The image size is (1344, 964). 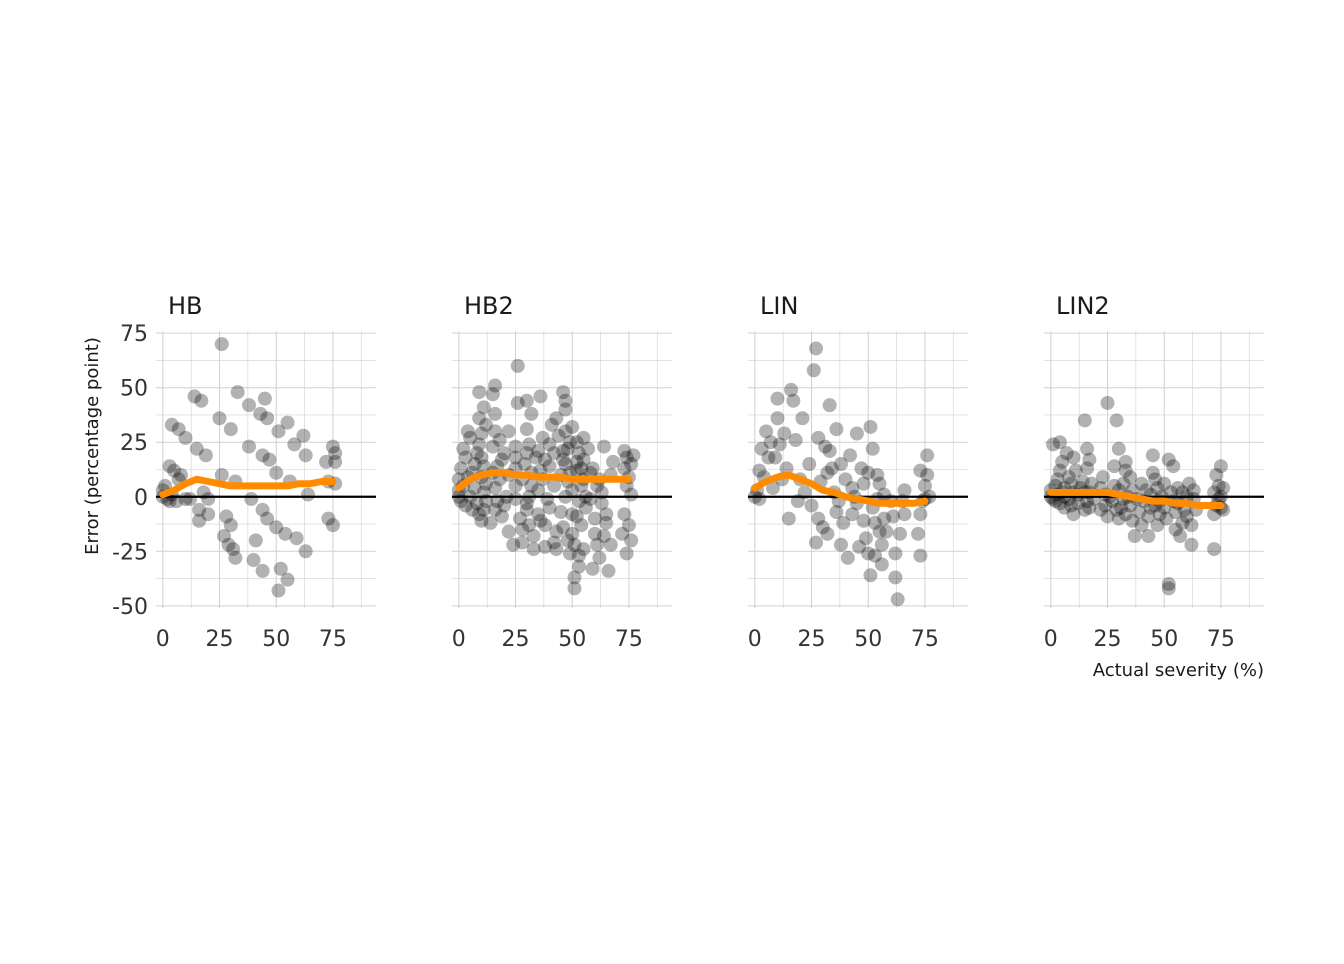 What do you see at coordinates (185, 306) in the screenshot?
I see `panel-title: HB` at bounding box center [185, 306].